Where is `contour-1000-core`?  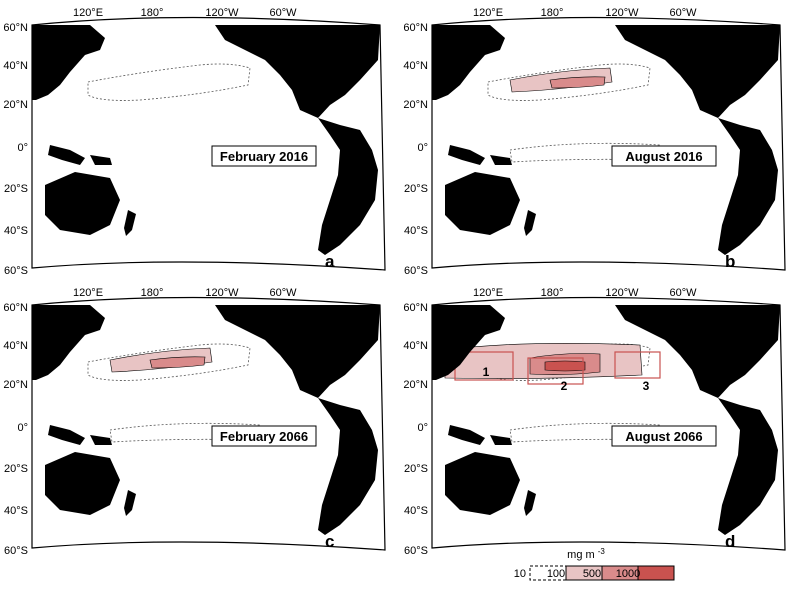
contour-1000-core is located at coordinates (565, 366).